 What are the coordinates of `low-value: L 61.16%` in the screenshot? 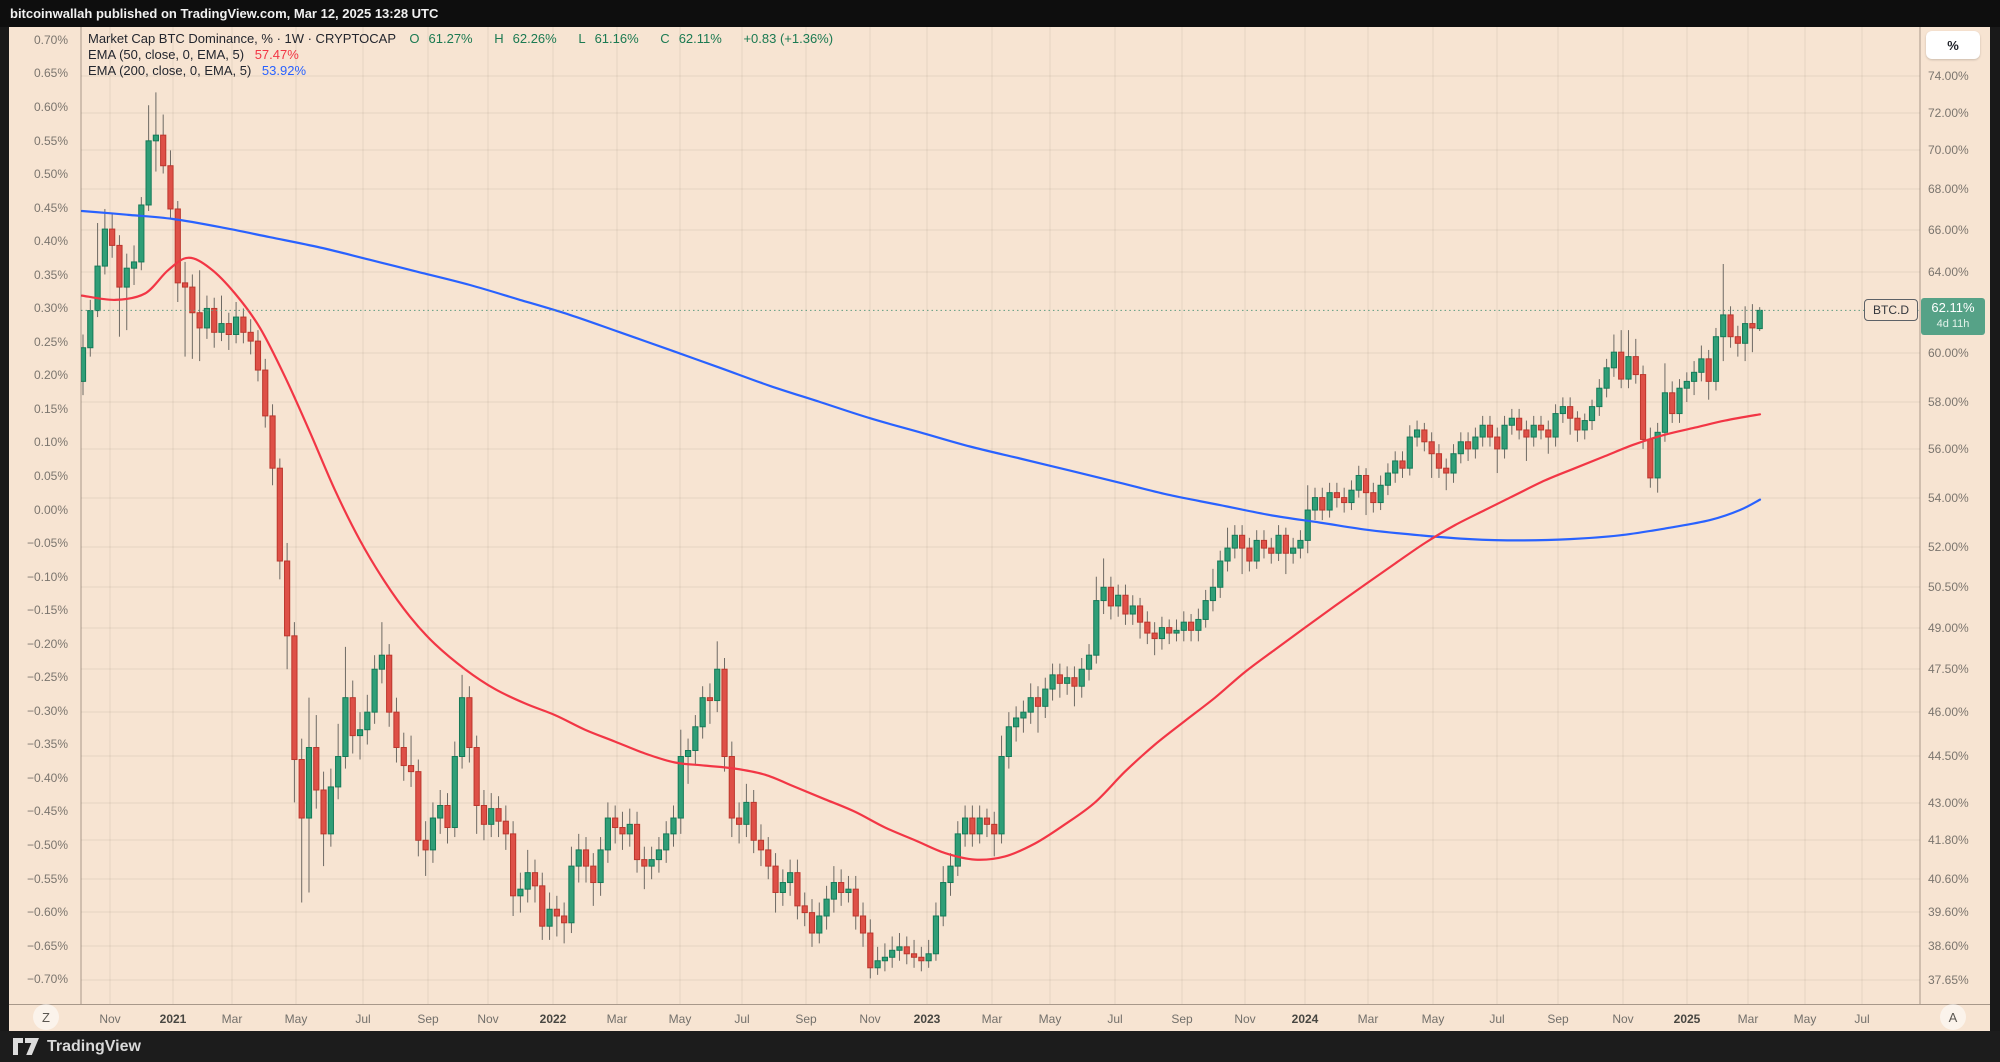 It's located at (608, 38).